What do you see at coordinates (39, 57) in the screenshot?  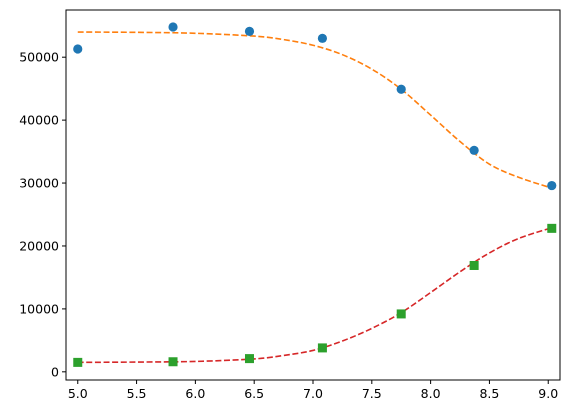 I see `y-tick-label: 50000` at bounding box center [39, 57].